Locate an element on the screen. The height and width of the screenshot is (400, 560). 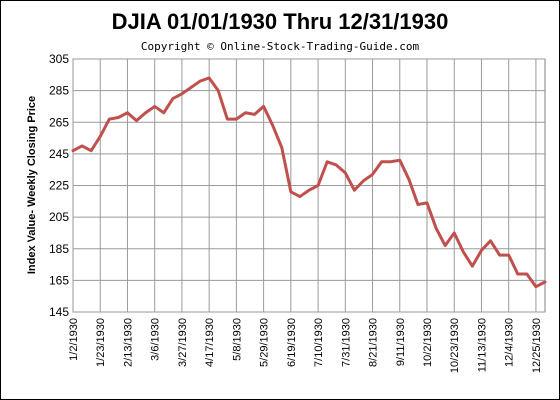
x-tick-label: 7/31/1930 is located at coordinates (346, 342).